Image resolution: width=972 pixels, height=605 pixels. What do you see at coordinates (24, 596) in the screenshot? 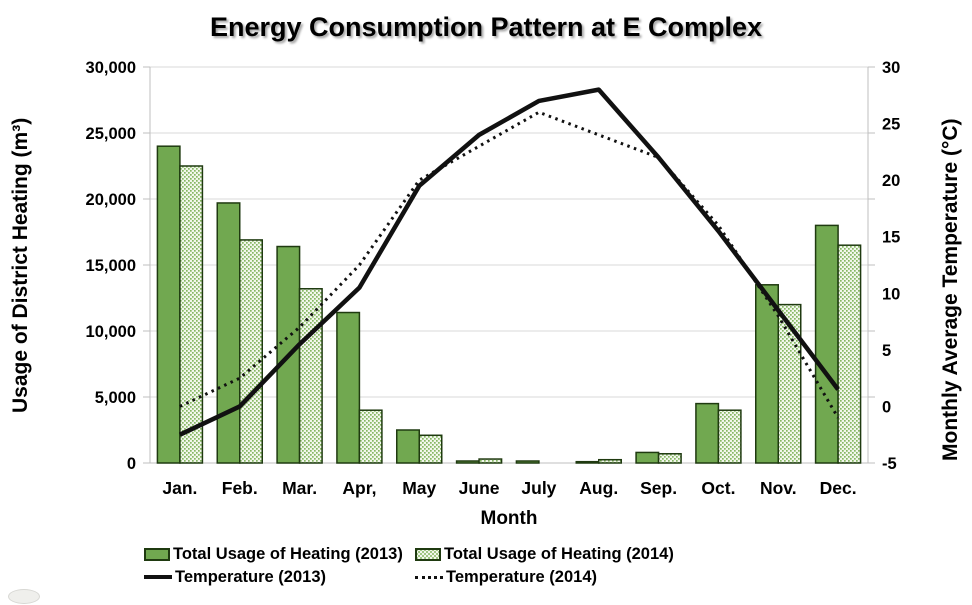
I see `corner-artifact-icon` at bounding box center [24, 596].